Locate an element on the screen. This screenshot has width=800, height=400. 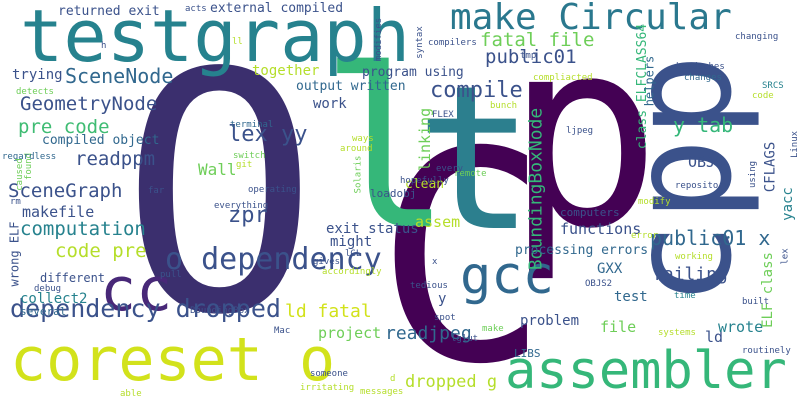
word-remote: remote is located at coordinates (470, 174).